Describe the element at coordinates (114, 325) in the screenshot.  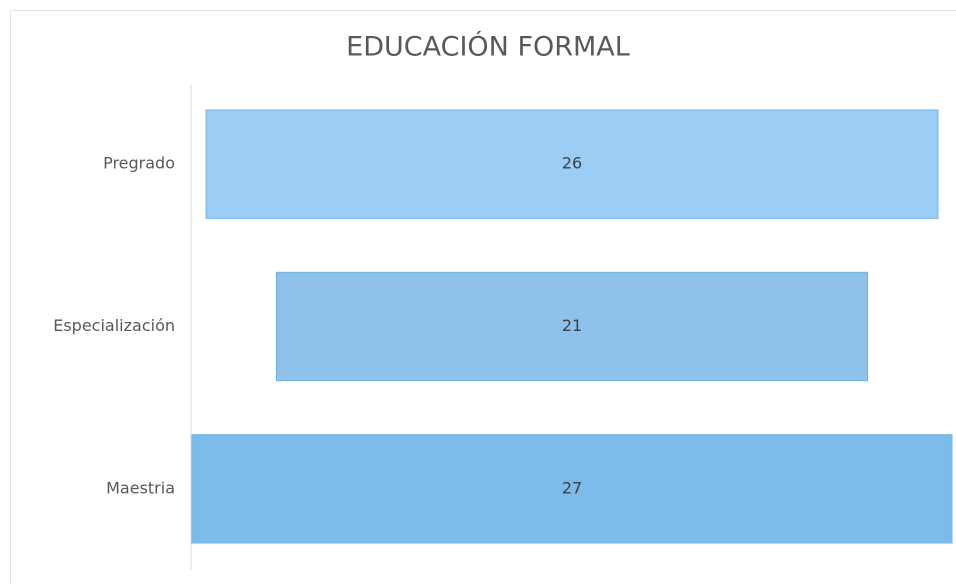
I see `category-label: Especialización` at that location.